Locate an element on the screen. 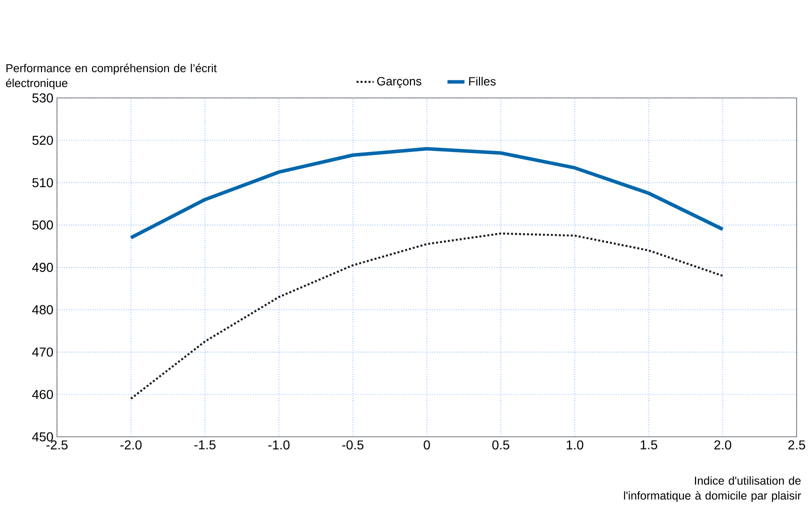 The width and height of the screenshot is (809, 509). y-tick-label: 520 is located at coordinates (42, 140).